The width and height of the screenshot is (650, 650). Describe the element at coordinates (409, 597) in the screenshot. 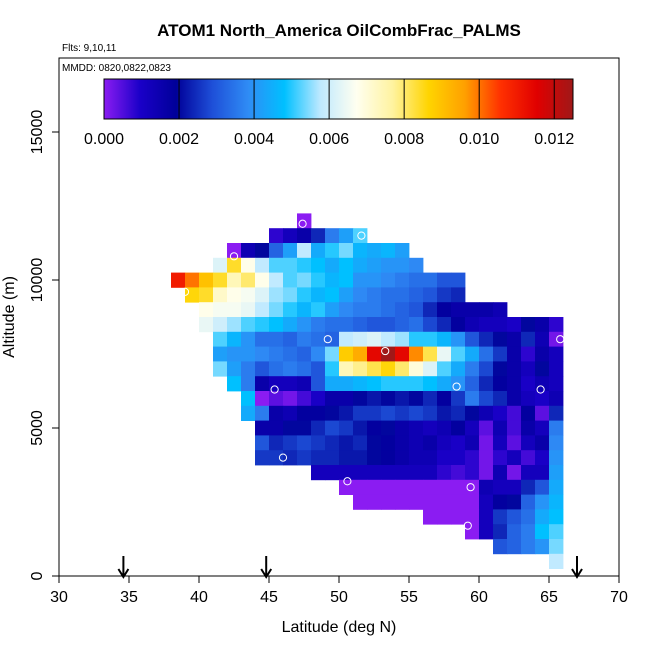

I see `x-tick-label: 55` at that location.